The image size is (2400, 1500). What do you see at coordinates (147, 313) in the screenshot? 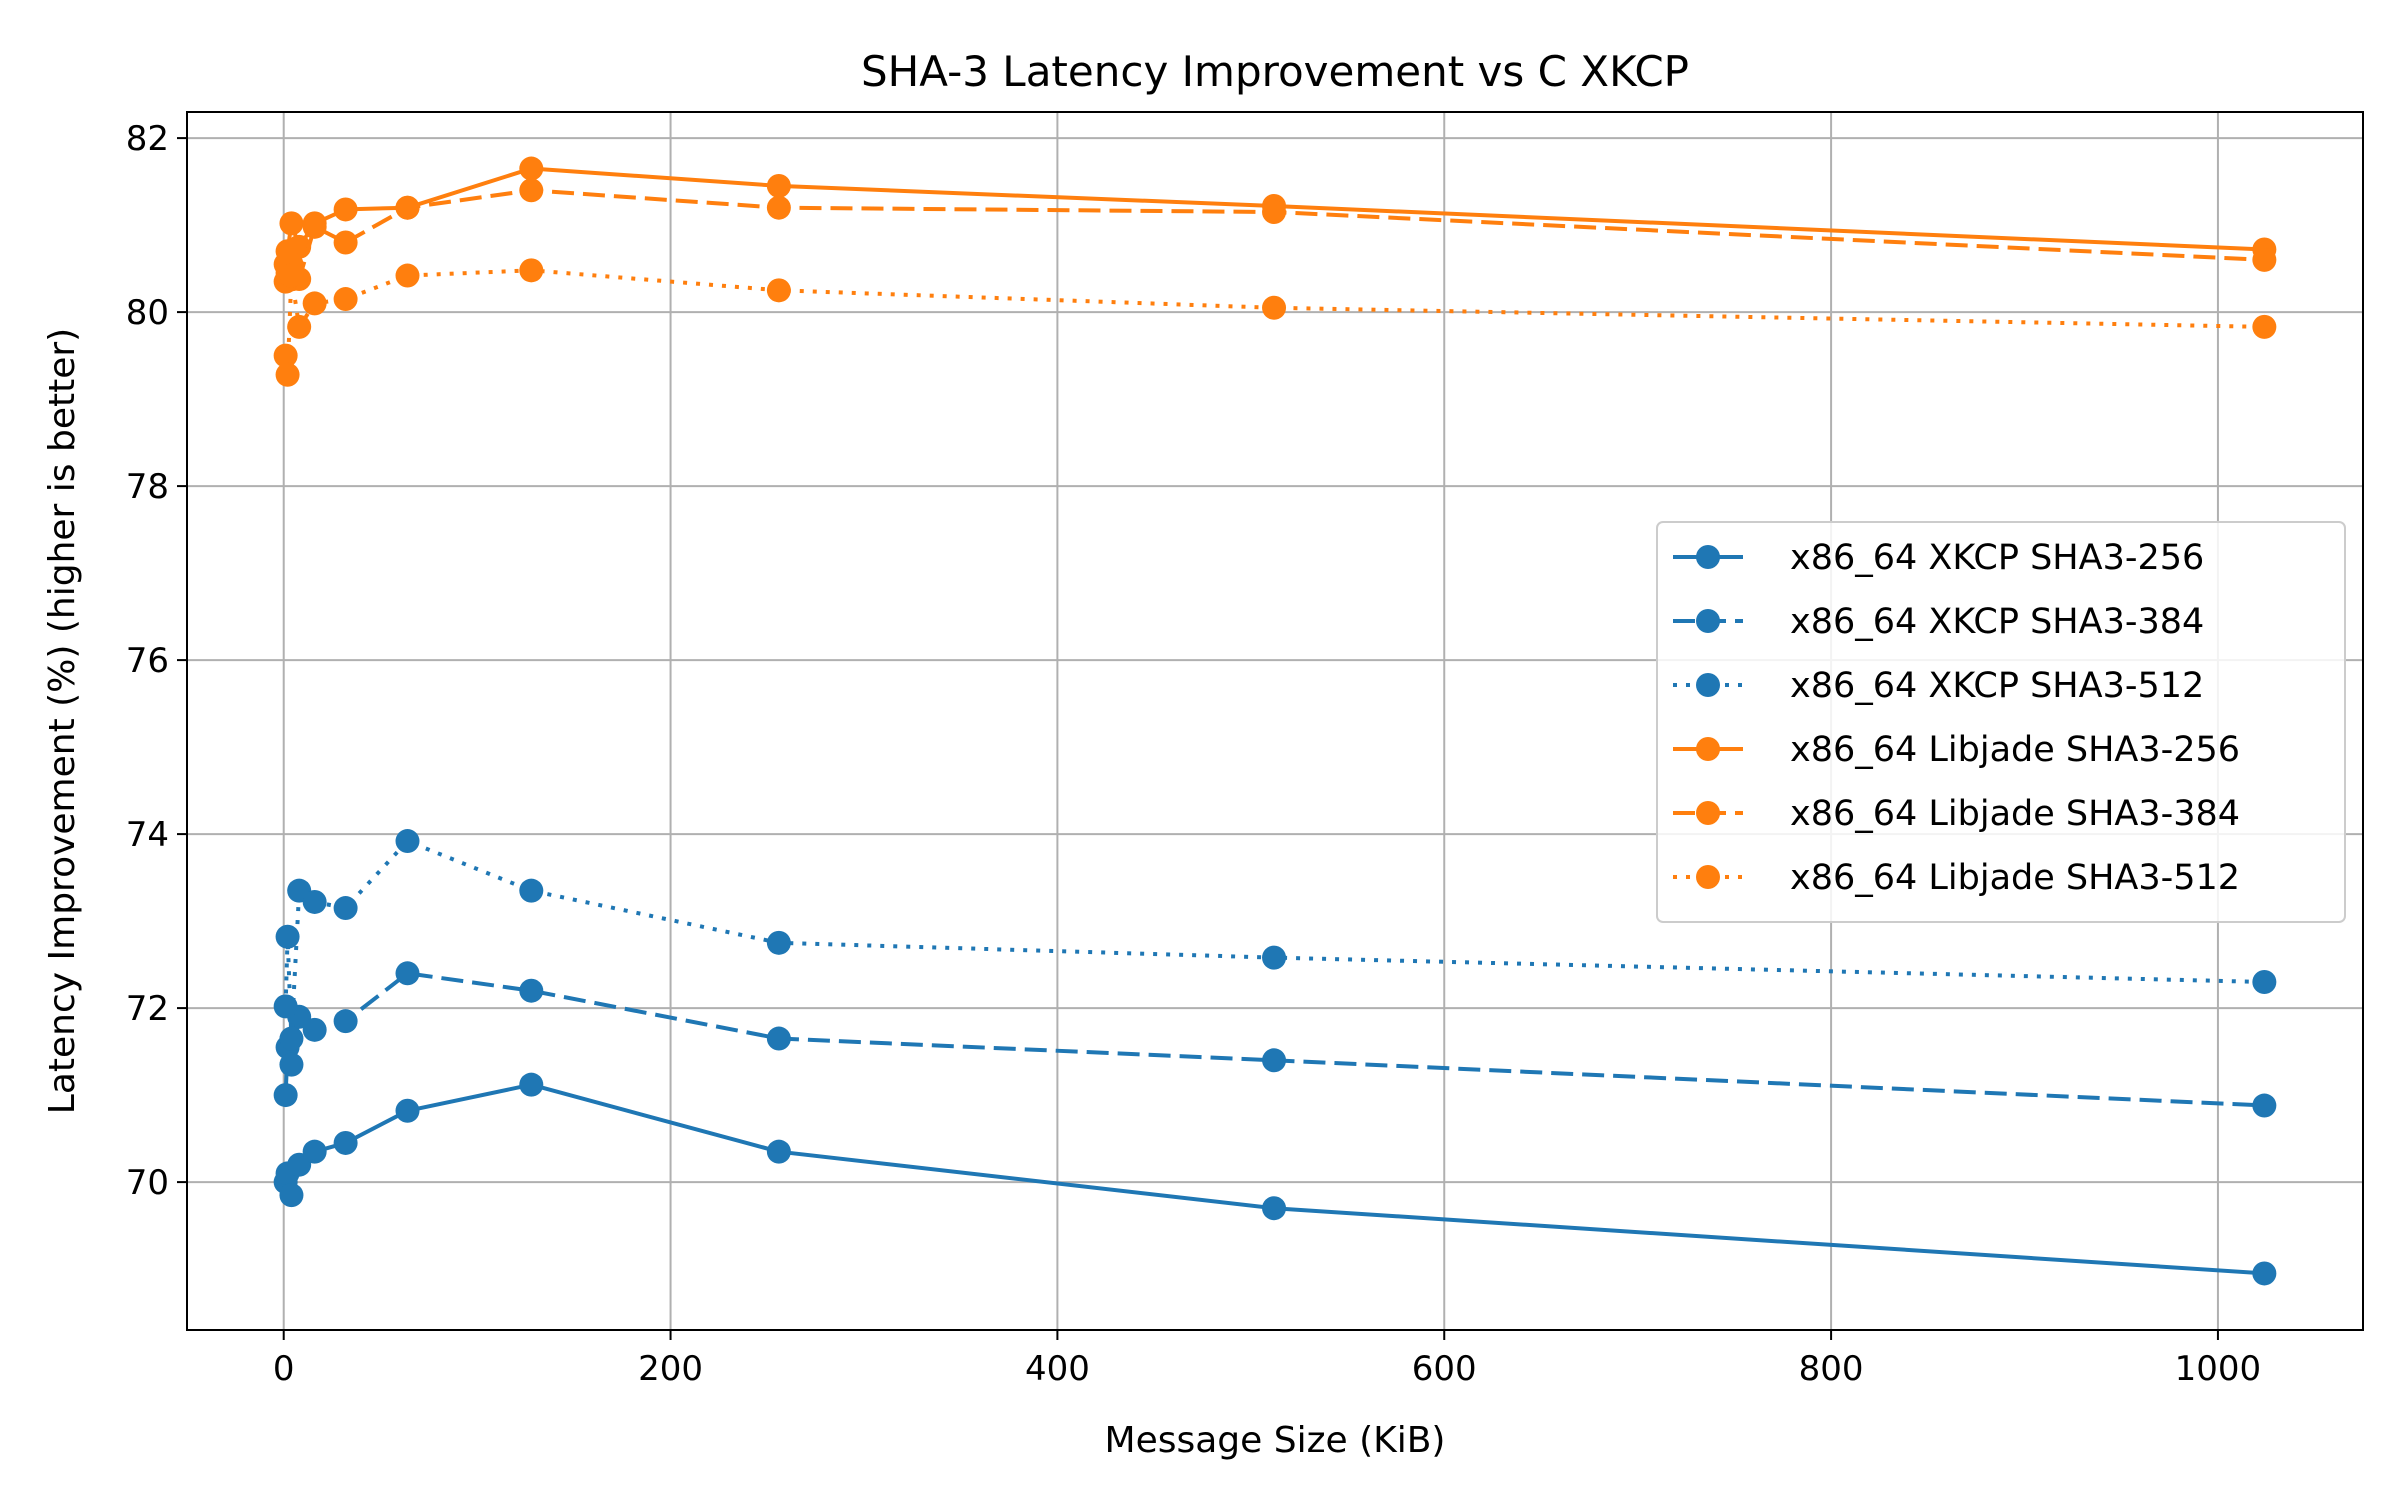
I see `y-tick-label: 80` at bounding box center [147, 313].